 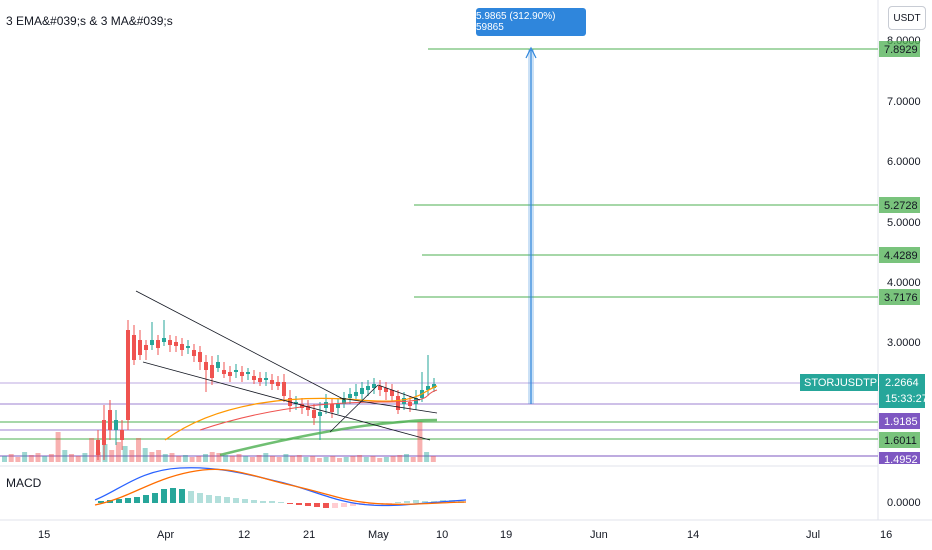 I want to click on time-axis: 15 Apr 12 21 May 10 19 Jun 14 Jul 16, so click(x=465, y=535).